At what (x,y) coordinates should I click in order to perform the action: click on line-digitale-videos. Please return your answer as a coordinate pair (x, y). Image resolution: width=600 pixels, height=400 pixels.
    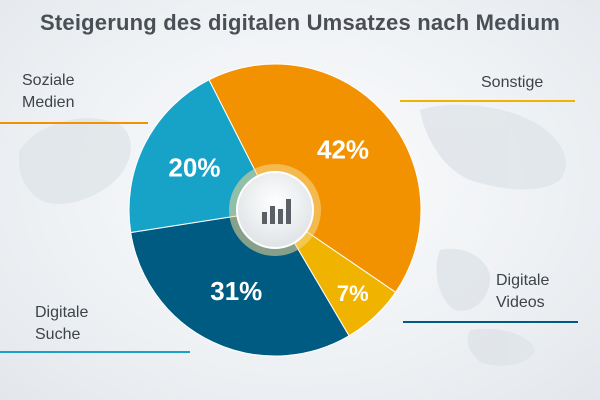
    Looking at the image, I should click on (490, 322).